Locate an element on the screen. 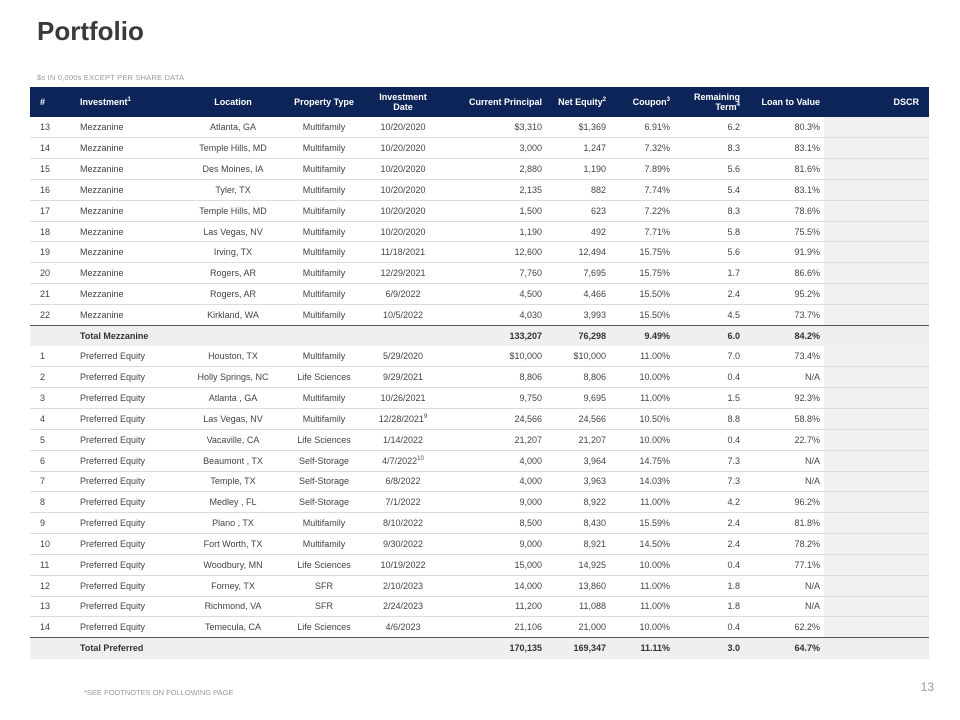 Image resolution: width=960 pixels, height=720 pixels. row-loan-to-value-value: 62.2% is located at coordinates (807, 627).